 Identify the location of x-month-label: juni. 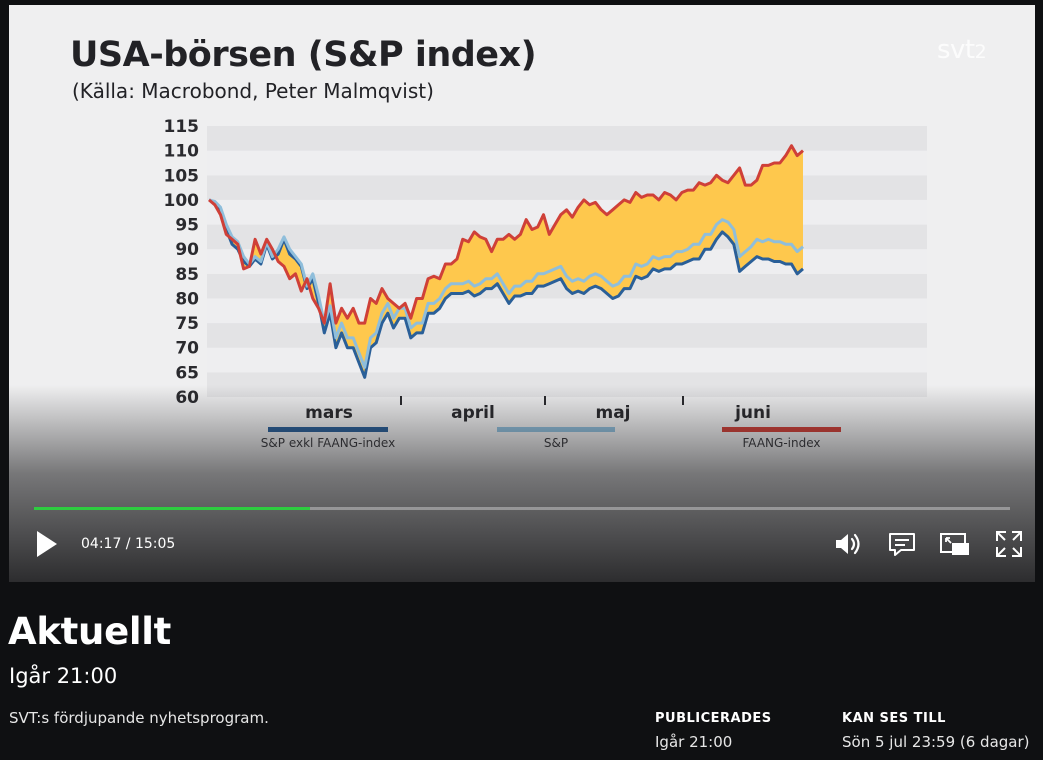
(752, 413).